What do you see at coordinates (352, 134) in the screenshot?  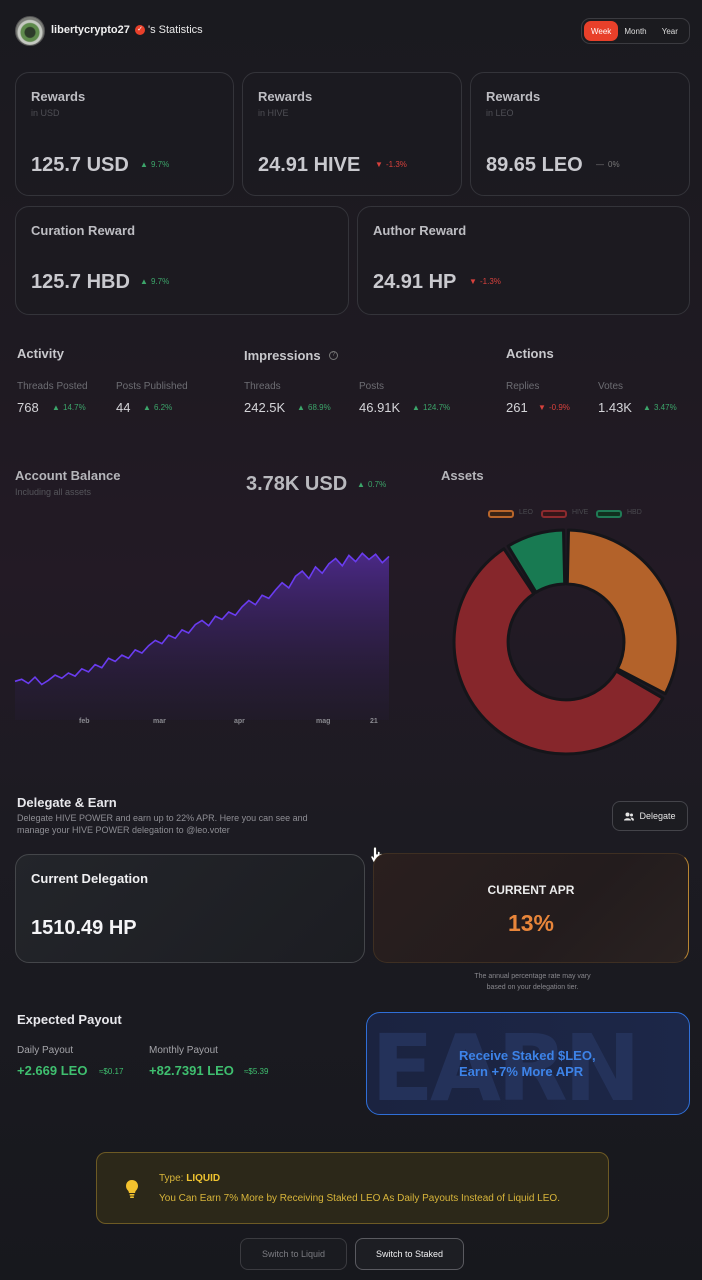 I see `reward-card-hive: Rewards in HIVE 24.91 HIVE ▼ -1.3%` at bounding box center [352, 134].